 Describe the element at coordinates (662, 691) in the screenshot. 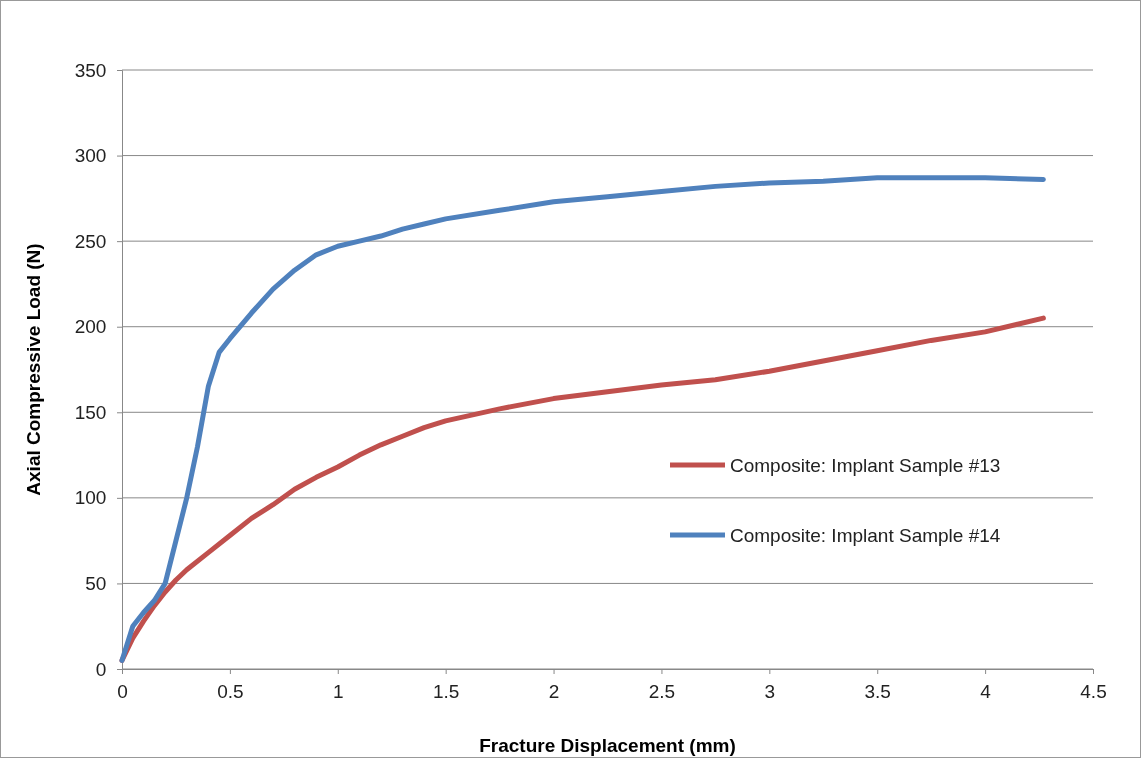

I see `x-tick-label: 2.5` at that location.